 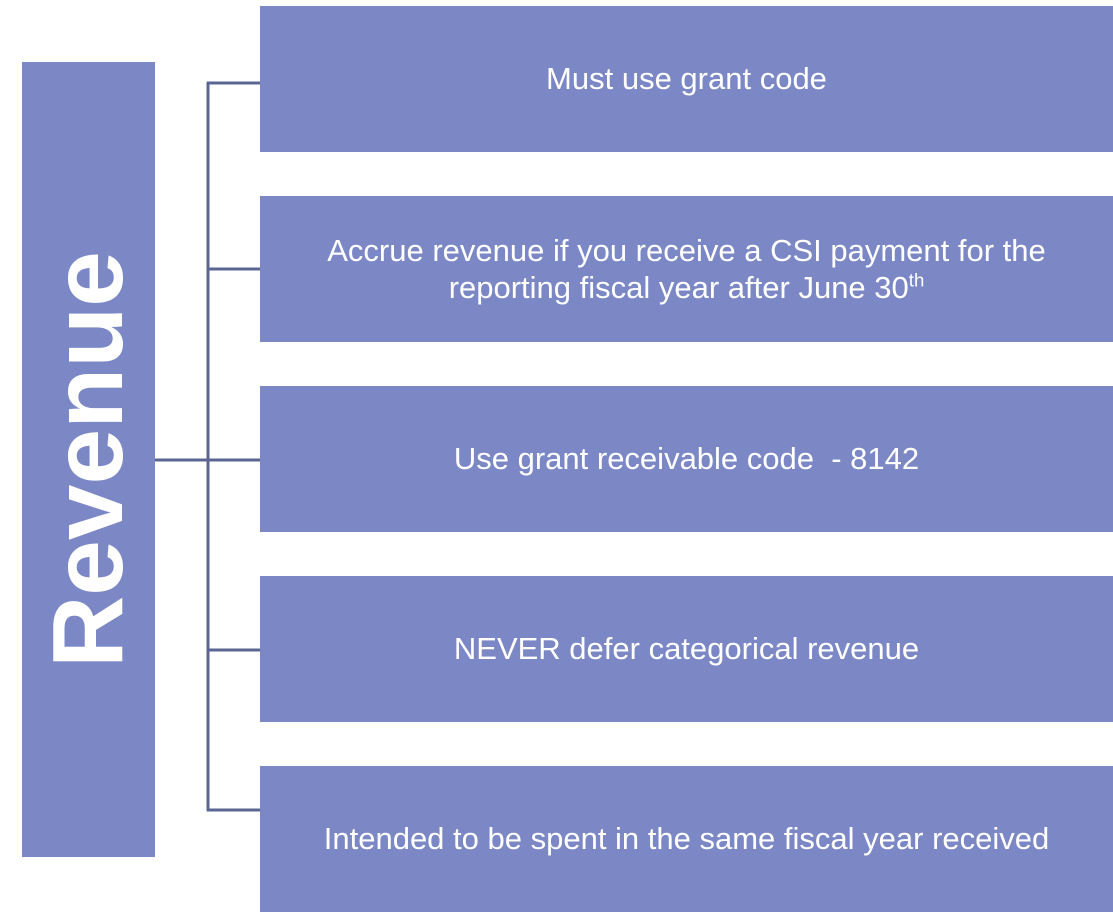 I want to click on root-label: Revenue, so click(x=88, y=459).